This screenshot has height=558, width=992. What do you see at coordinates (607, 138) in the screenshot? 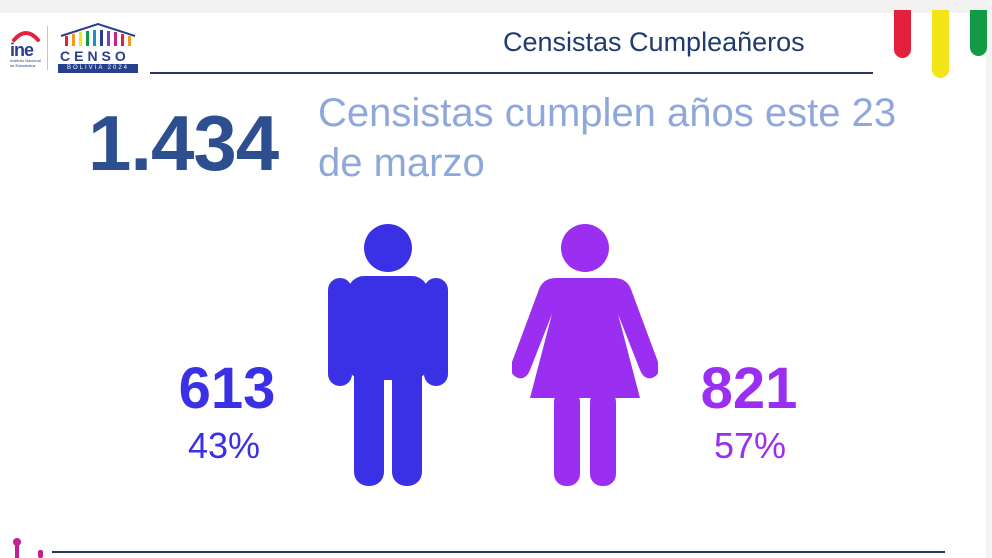
I see `headline-text: Censistas cumplen años este 23 de marzo` at bounding box center [607, 138].